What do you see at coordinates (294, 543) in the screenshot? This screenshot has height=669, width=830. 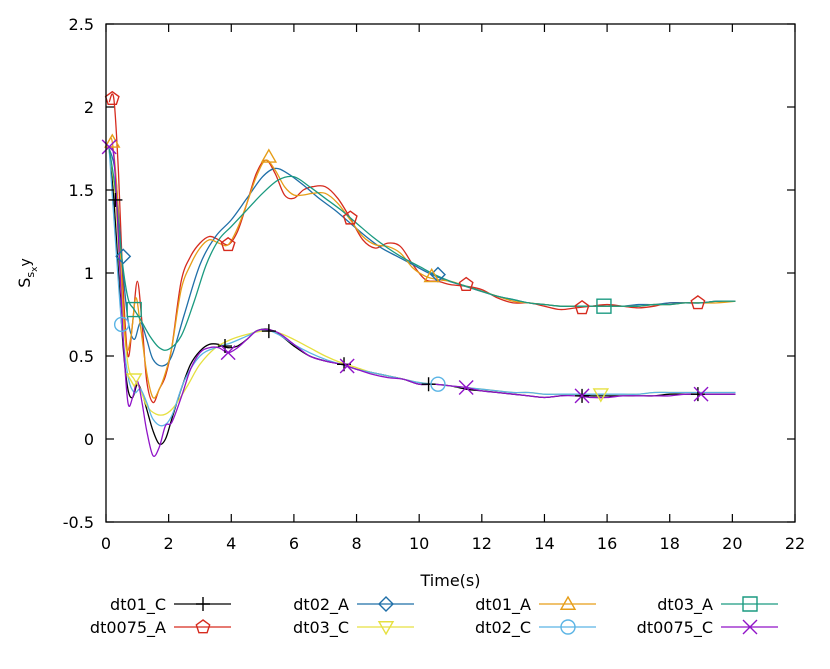 I see `x-tick-label: 6` at bounding box center [294, 543].